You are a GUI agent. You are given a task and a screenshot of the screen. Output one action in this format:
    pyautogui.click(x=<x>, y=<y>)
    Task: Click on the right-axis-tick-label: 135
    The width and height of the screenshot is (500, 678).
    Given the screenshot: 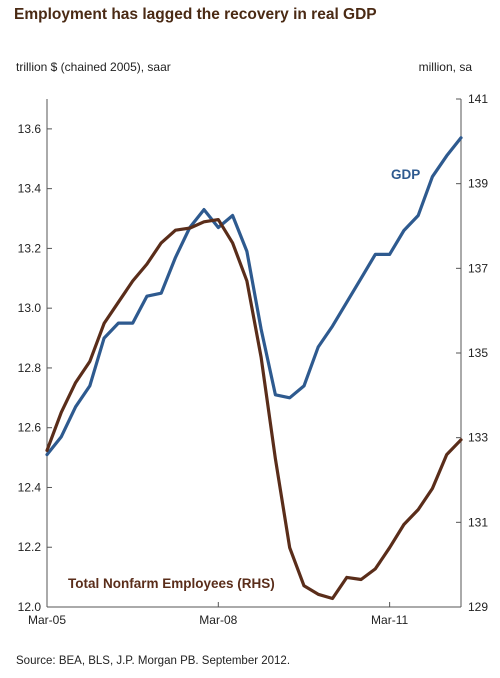 What is the action you would take?
    pyautogui.click(x=478, y=353)
    